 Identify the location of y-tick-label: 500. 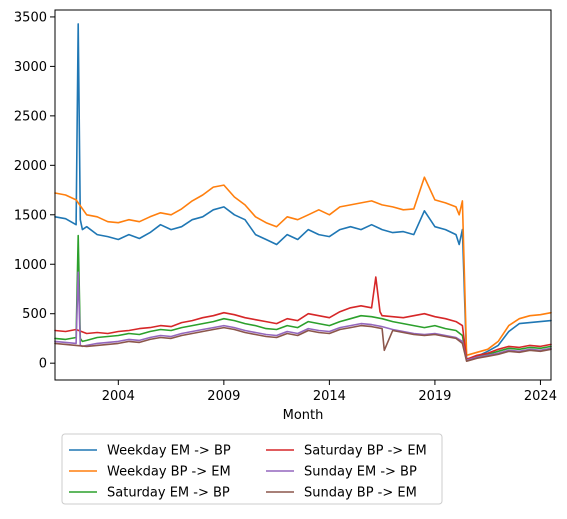
(34, 314).